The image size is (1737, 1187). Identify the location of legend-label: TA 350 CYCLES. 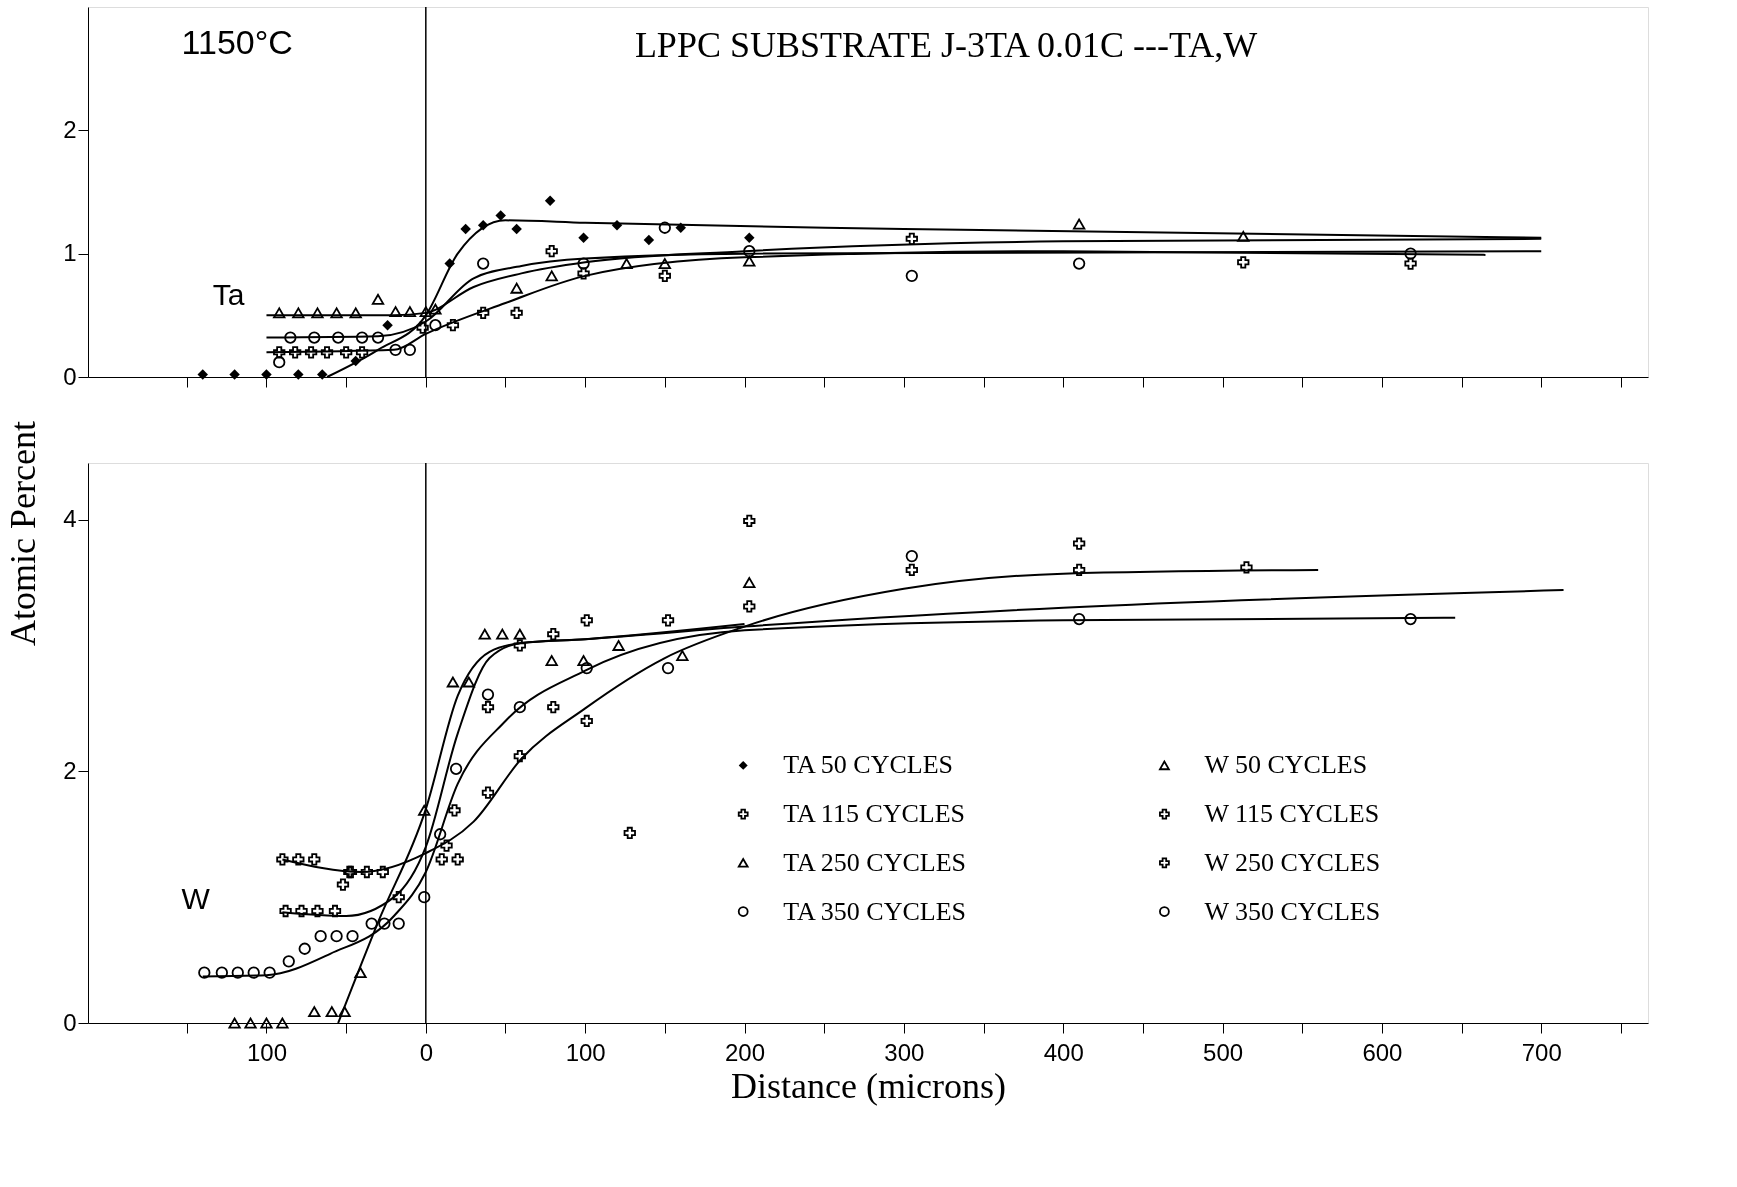
(875, 911).